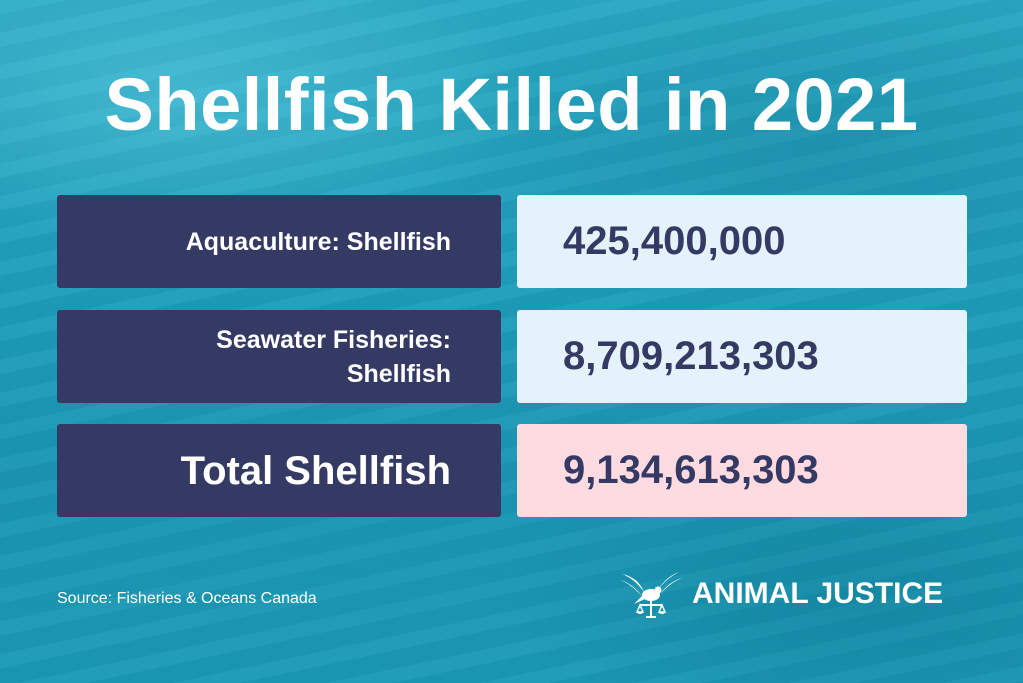 The height and width of the screenshot is (683, 1023). Describe the element at coordinates (674, 241) in the screenshot. I see `row-value-text: 425,400,000` at that location.